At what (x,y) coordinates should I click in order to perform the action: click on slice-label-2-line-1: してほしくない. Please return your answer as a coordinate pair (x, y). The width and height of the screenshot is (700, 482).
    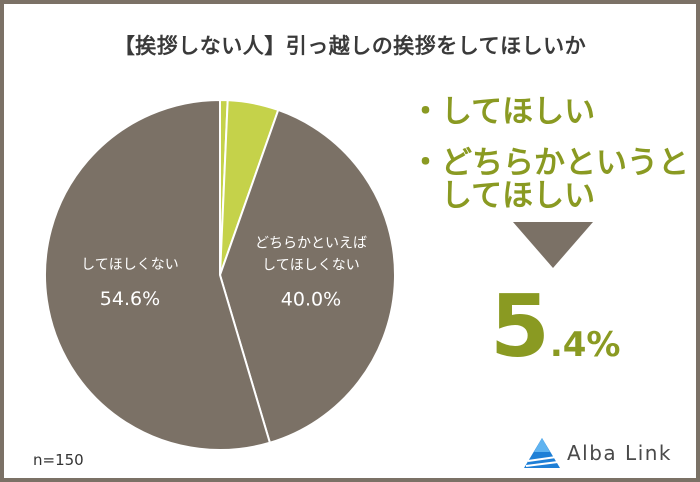
    Looking at the image, I should click on (311, 265).